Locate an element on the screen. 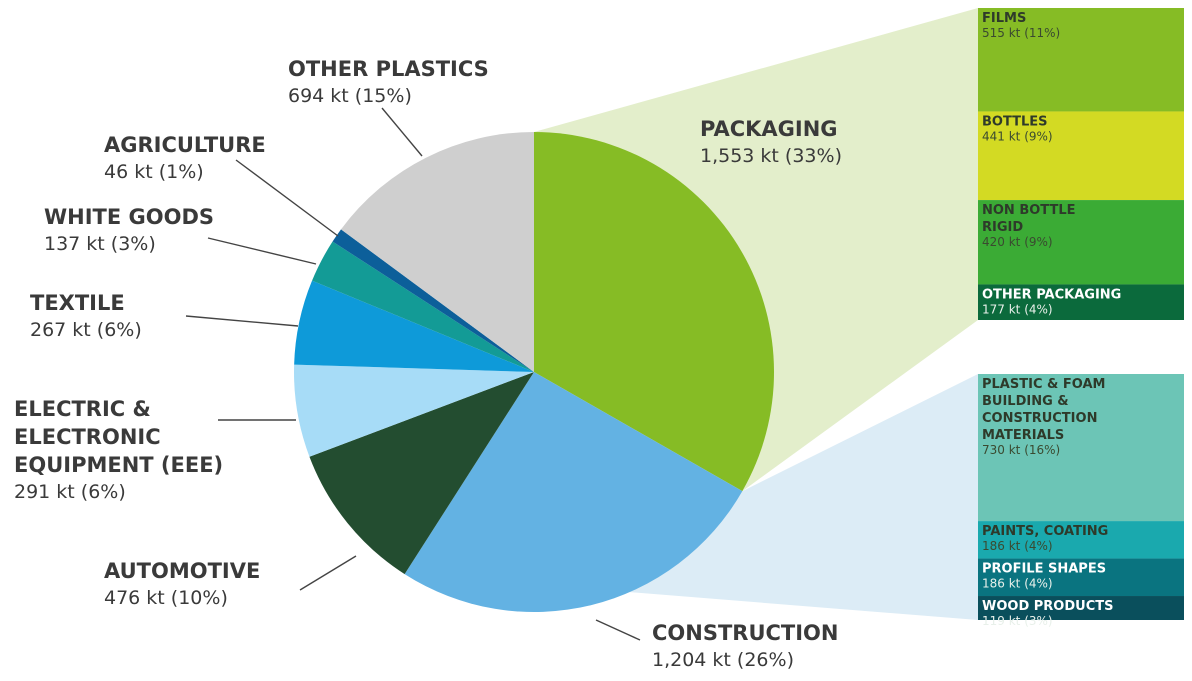 Image resolution: width=1192 pixels, height=681 pixels. slice-agriculture is located at coordinates (433, 300).